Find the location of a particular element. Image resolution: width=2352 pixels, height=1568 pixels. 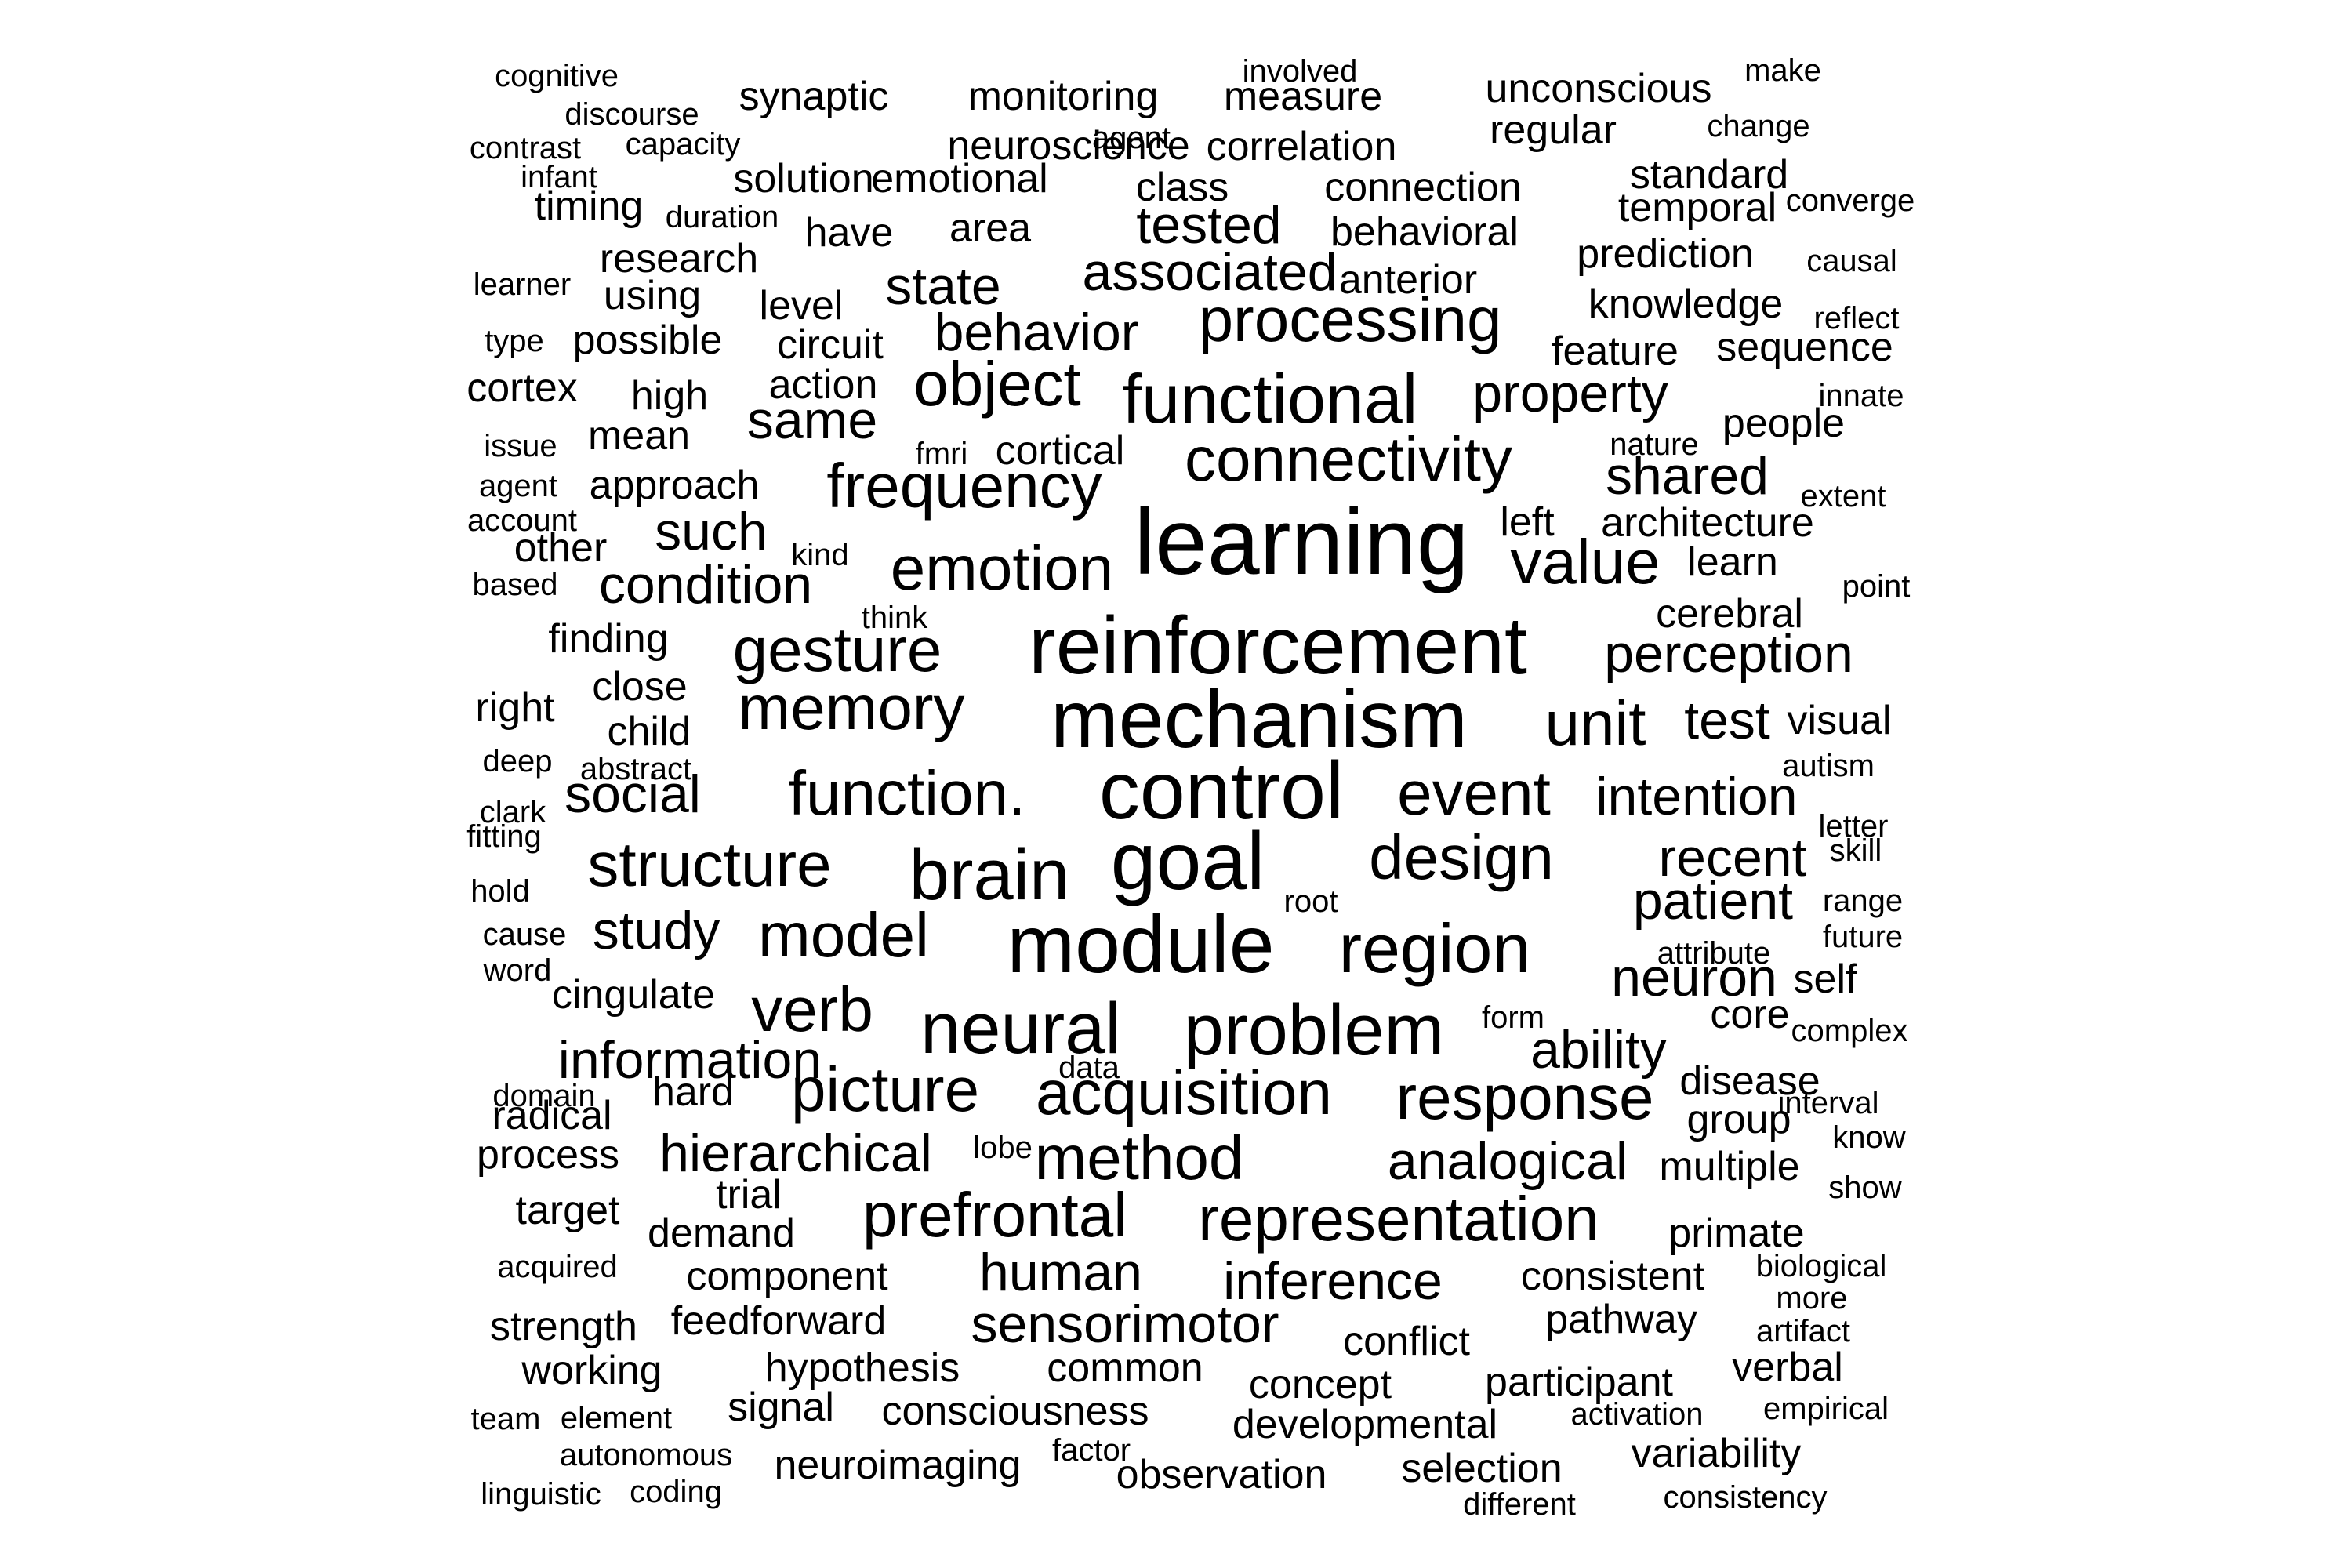

cloud-word: pathway is located at coordinates (1621, 1319).